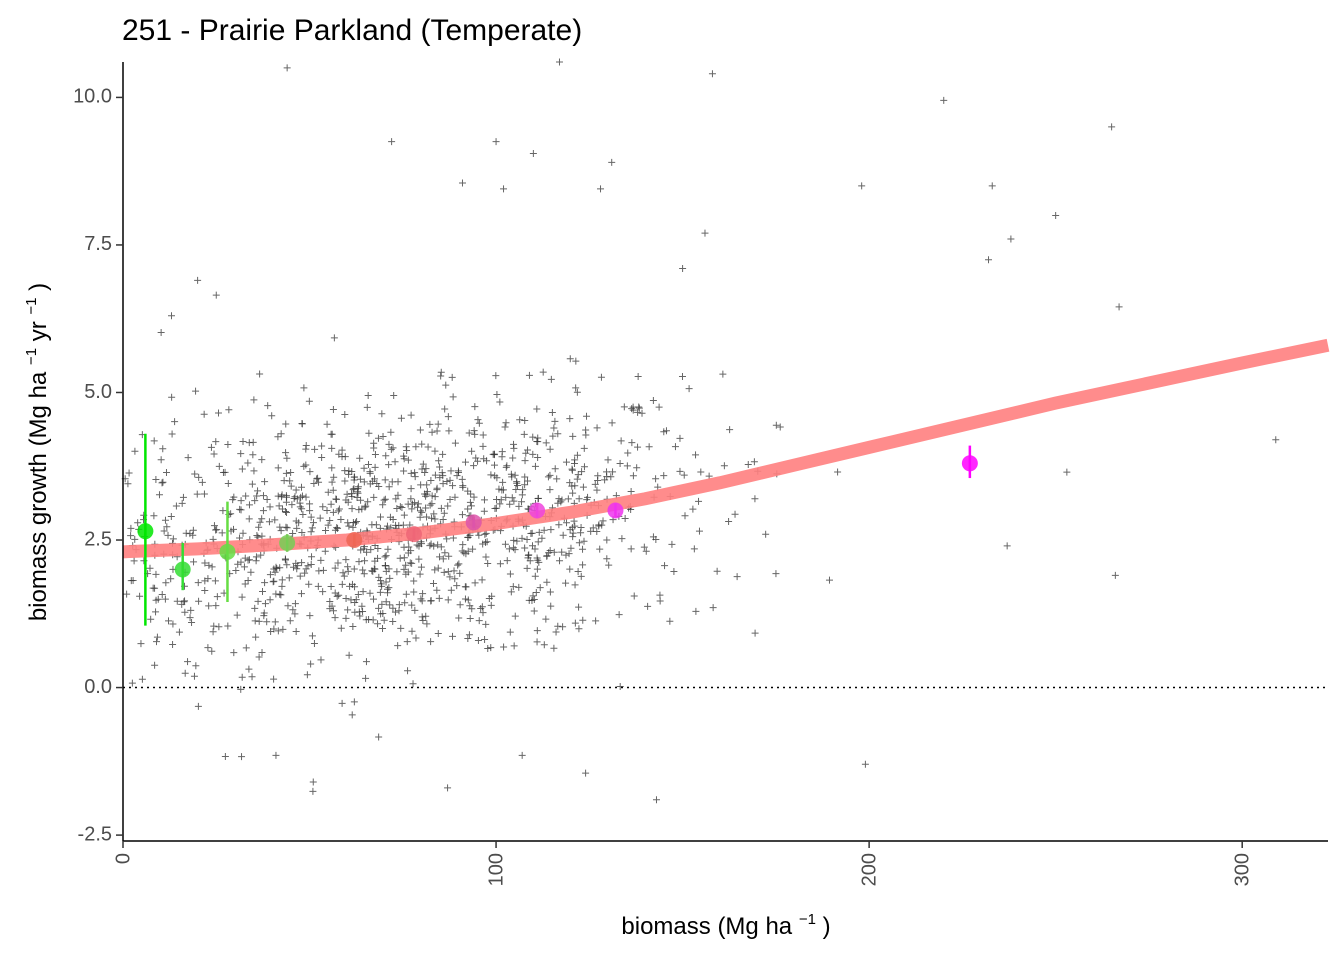 Image resolution: width=1344 pixels, height=960 pixels. What do you see at coordinates (869, 869) in the screenshot?
I see `x-tick-label: 200` at bounding box center [869, 869].